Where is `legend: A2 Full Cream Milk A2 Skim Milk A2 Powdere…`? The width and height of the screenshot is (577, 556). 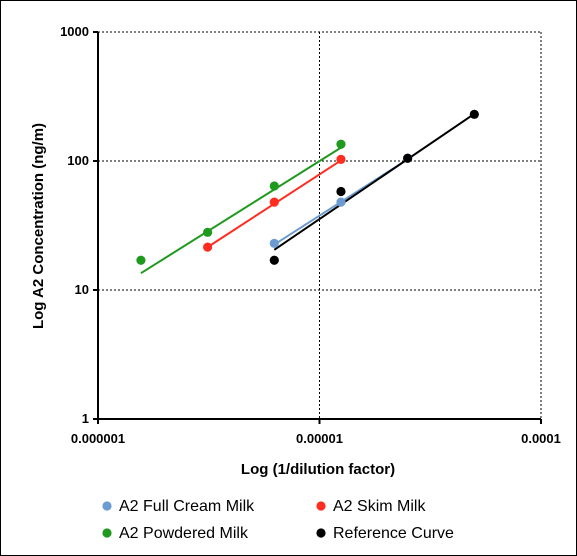 legend: A2 Full Cream Milk A2 Skim Milk A2 Powdere… is located at coordinates (278, 520).